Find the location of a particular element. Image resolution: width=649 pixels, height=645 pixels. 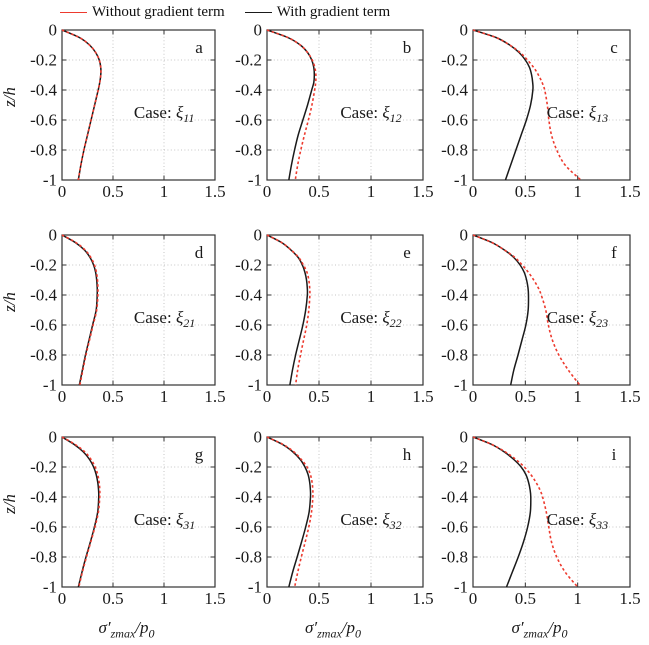

case-label: Case: ξ31 is located at coordinates (164, 521).